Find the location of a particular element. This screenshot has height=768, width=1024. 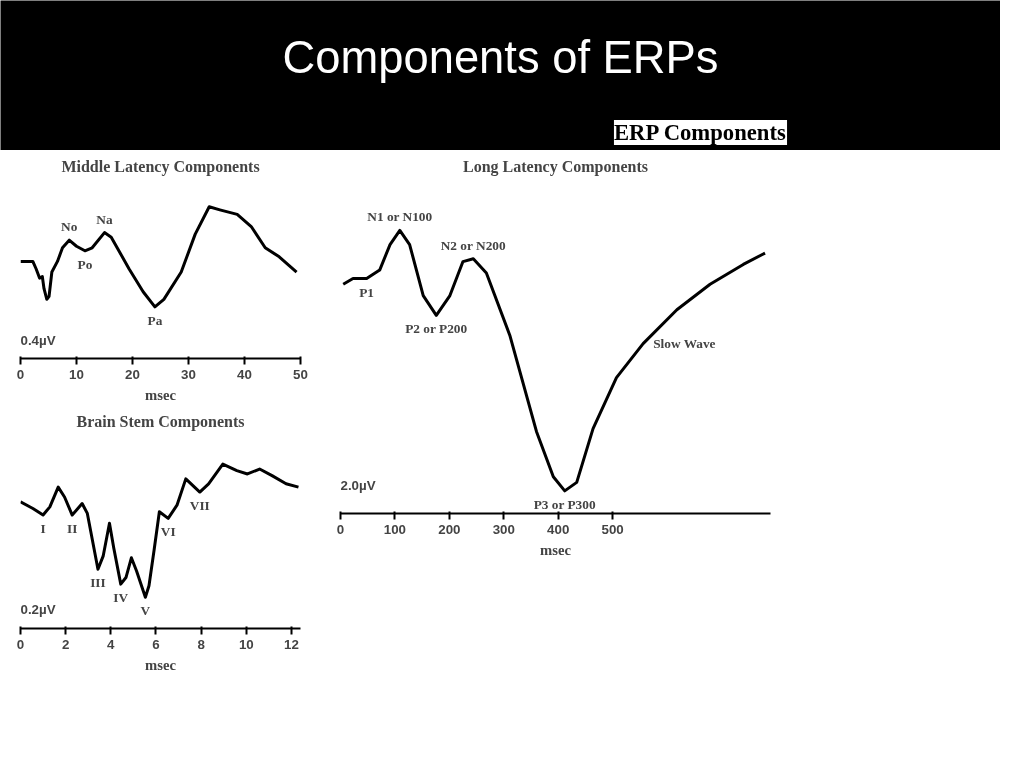

annotation: N1 or N100 is located at coordinates (400, 217).